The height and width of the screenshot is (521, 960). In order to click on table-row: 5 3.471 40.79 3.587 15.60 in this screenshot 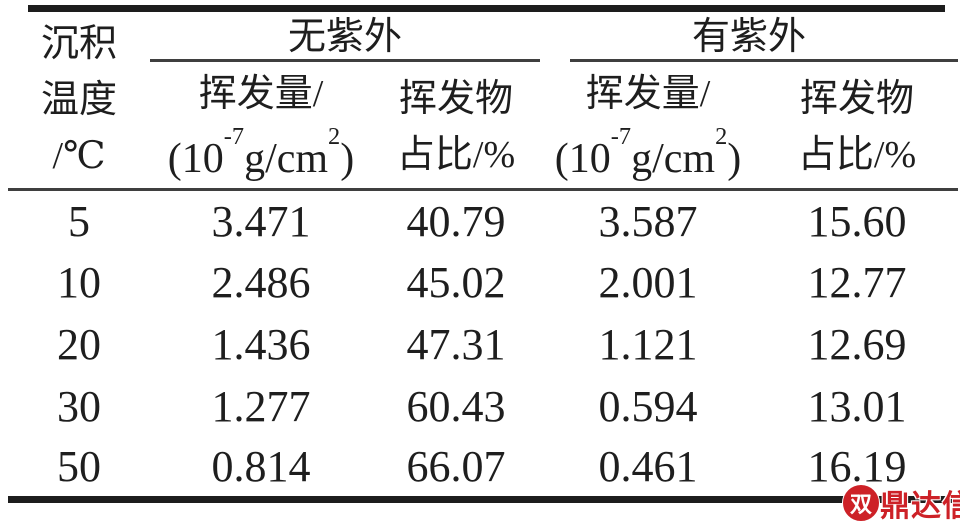, I will do `click(483, 221)`.